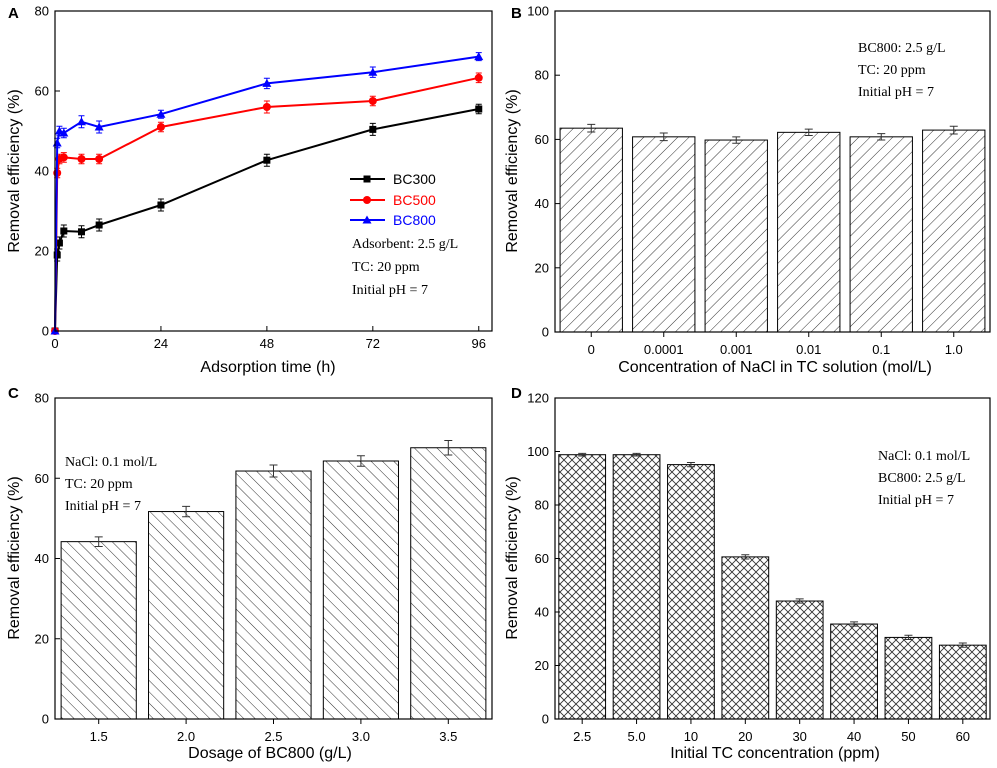 Image resolution: width=997 pixels, height=768 pixels. I want to click on panel-b-ytick-label: 0, so click(545, 332).